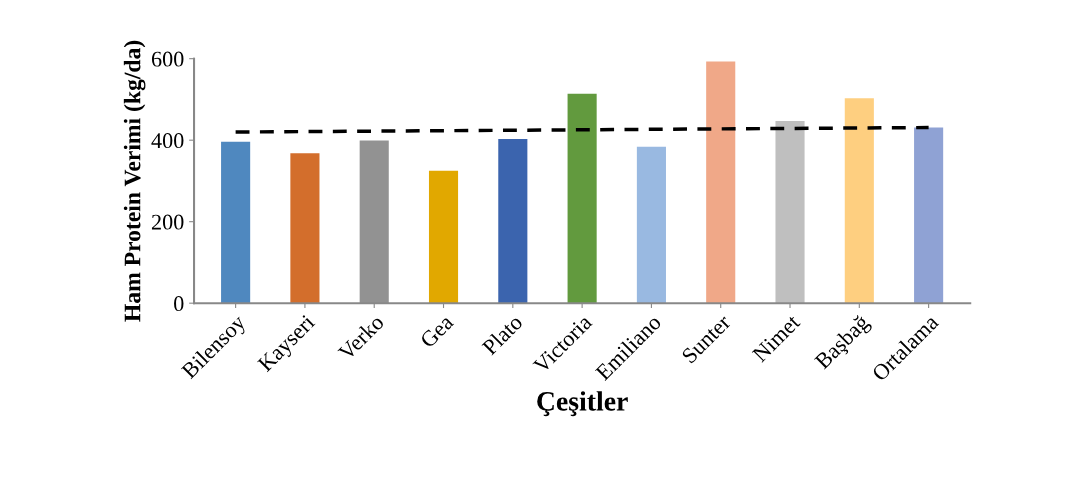 Image resolution: width=1078 pixels, height=489 pixels. Describe the element at coordinates (167, 141) in the screenshot. I see `y-tick-label: 400` at that location.